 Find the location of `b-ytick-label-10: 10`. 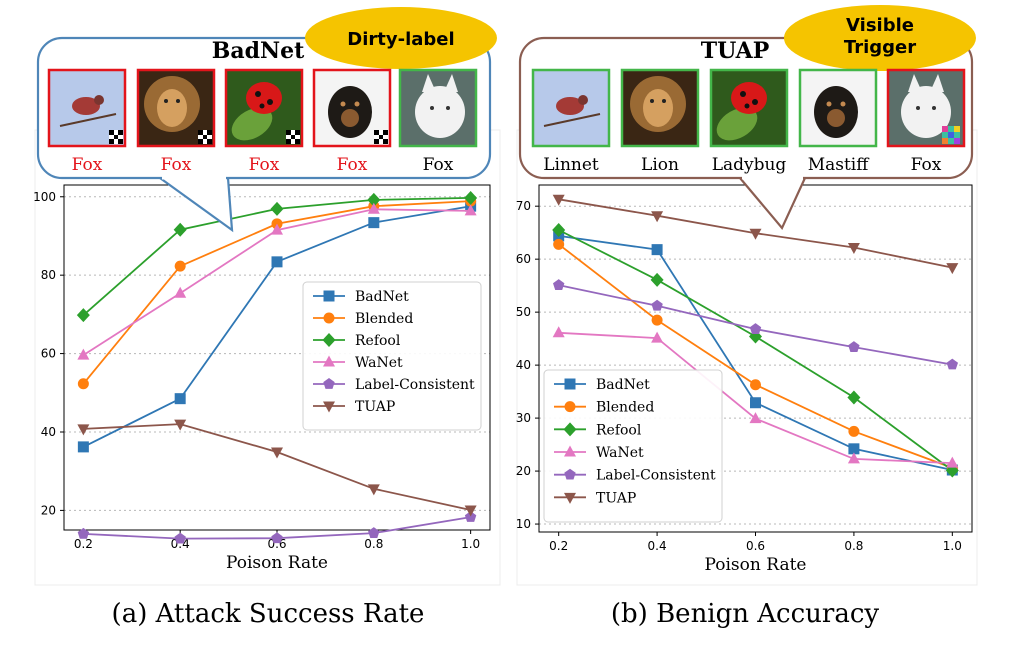

b-ytick-label-10: 10 is located at coordinates (523, 524).